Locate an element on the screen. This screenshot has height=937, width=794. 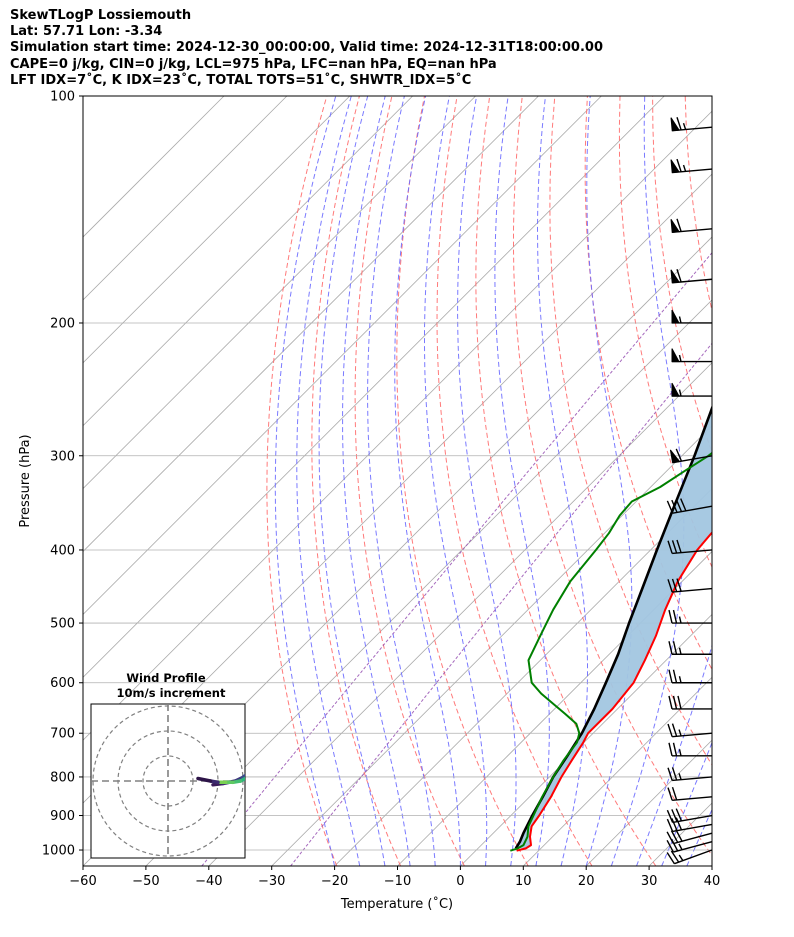
y-axis-label: Pressure (hPa) is located at coordinates (25, 480).